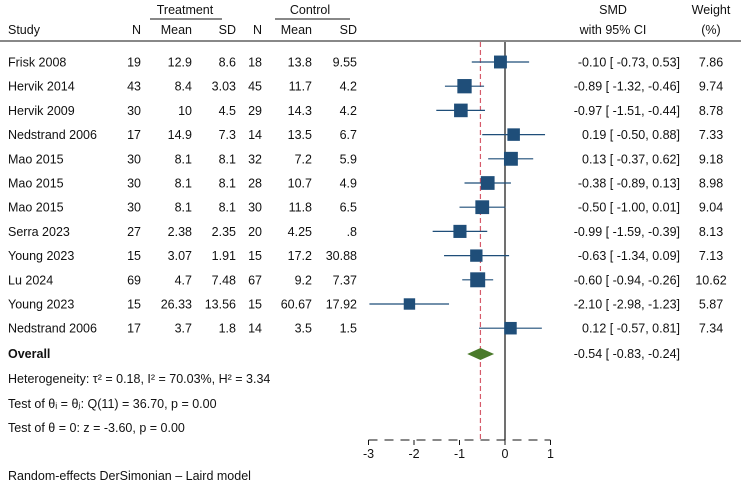  What do you see at coordinates (30, 280) in the screenshot?
I see `cell-study: Lu 2024` at bounding box center [30, 280].